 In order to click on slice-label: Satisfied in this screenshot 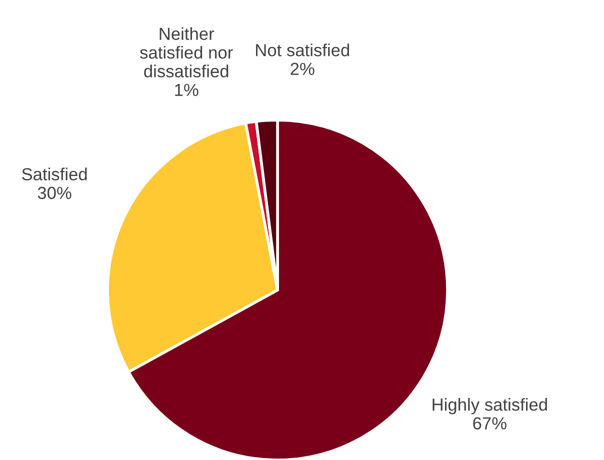, I will do `click(54, 174)`.